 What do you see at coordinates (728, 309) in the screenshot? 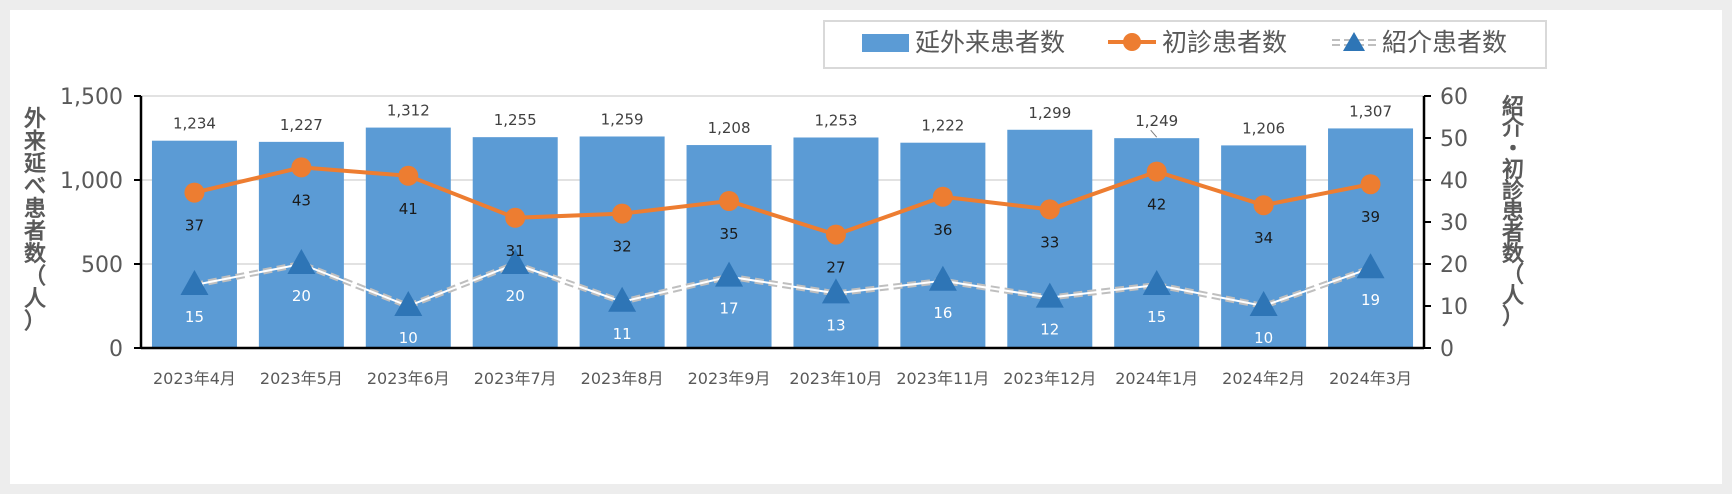
I see `referral-label-5: 17` at bounding box center [728, 309].